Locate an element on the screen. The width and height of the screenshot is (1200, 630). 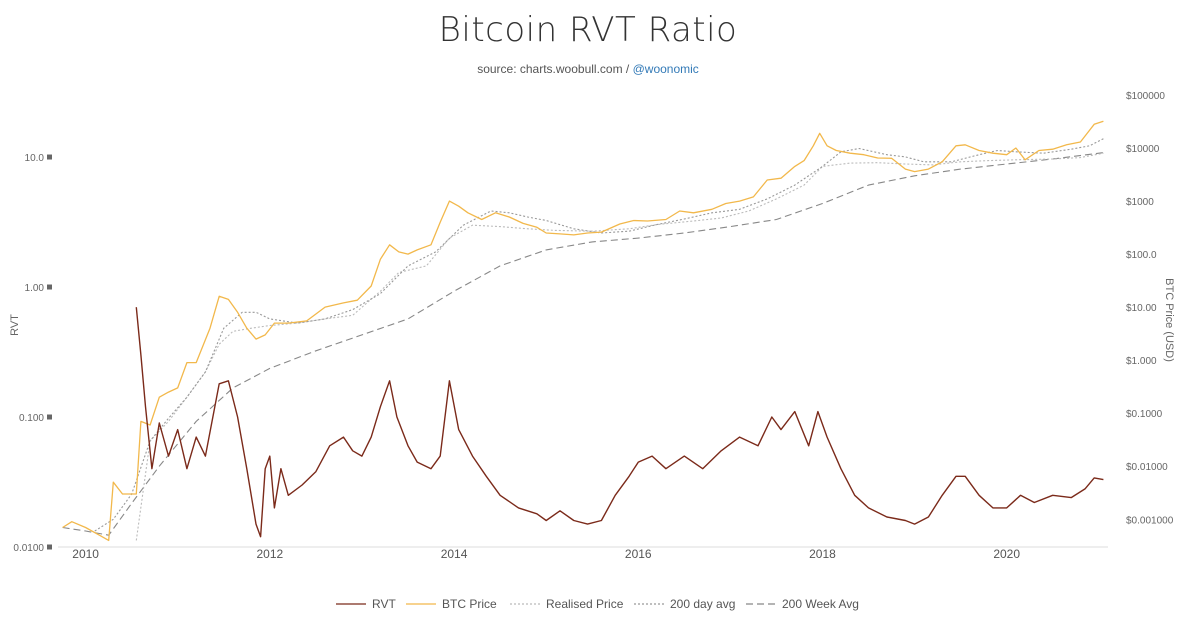
x-tick-label: 2014 is located at coordinates (454, 554).